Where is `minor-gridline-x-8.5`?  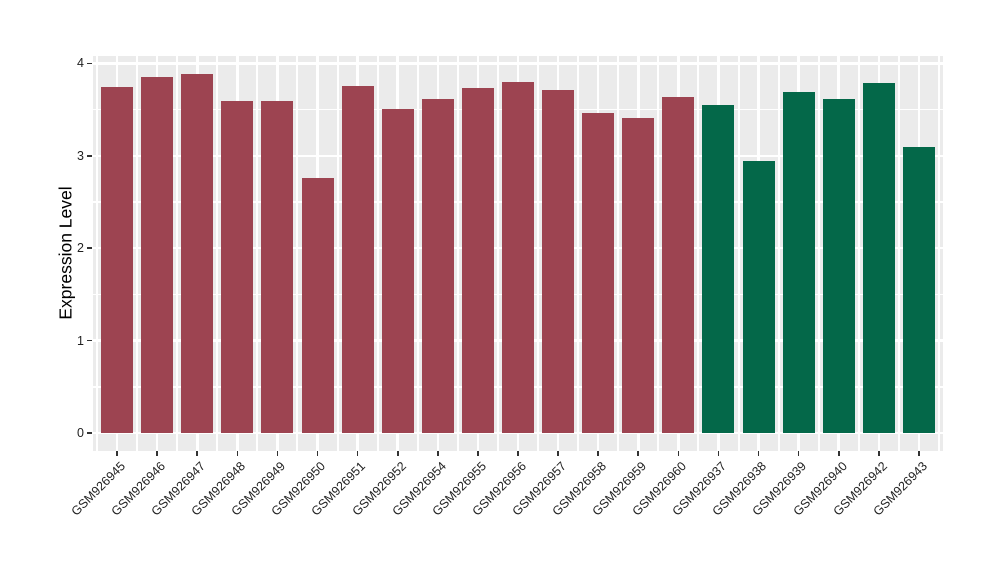 minor-gridline-x-8.5 is located at coordinates (417, 253).